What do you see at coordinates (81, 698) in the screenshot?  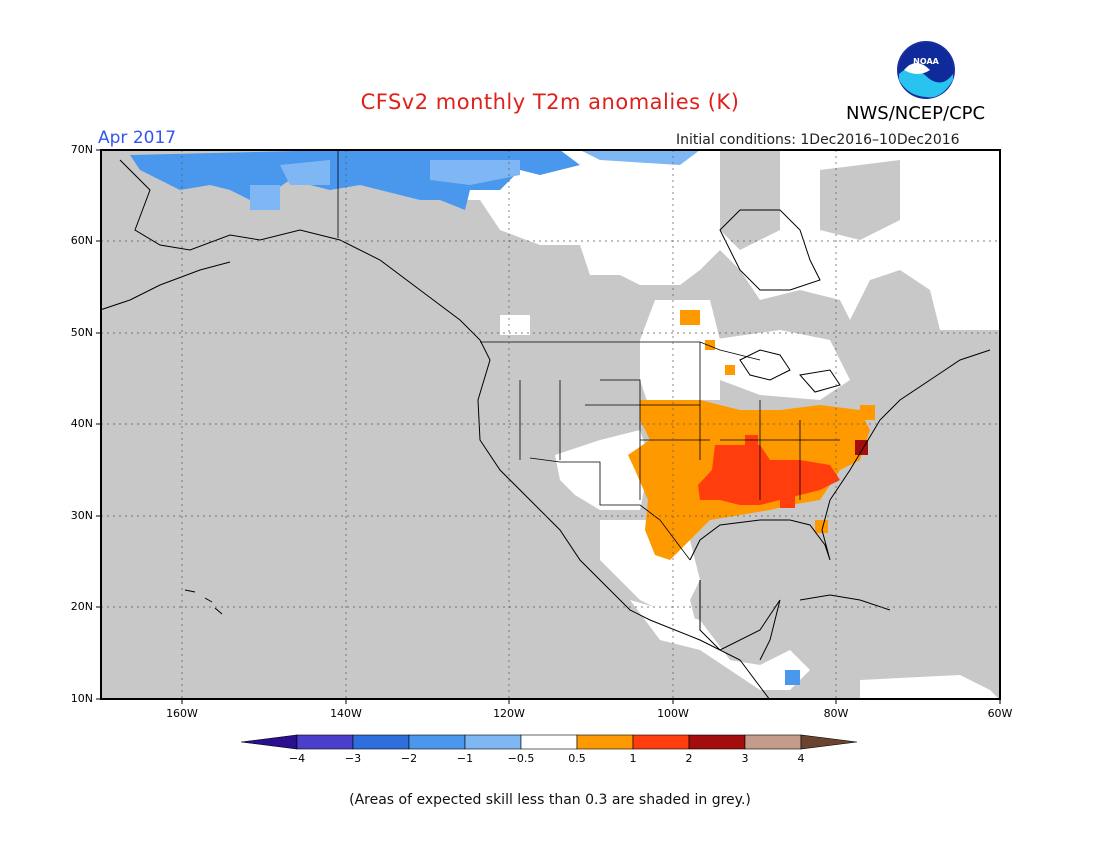 I see `lat-label-10n: 10N` at bounding box center [81, 698].